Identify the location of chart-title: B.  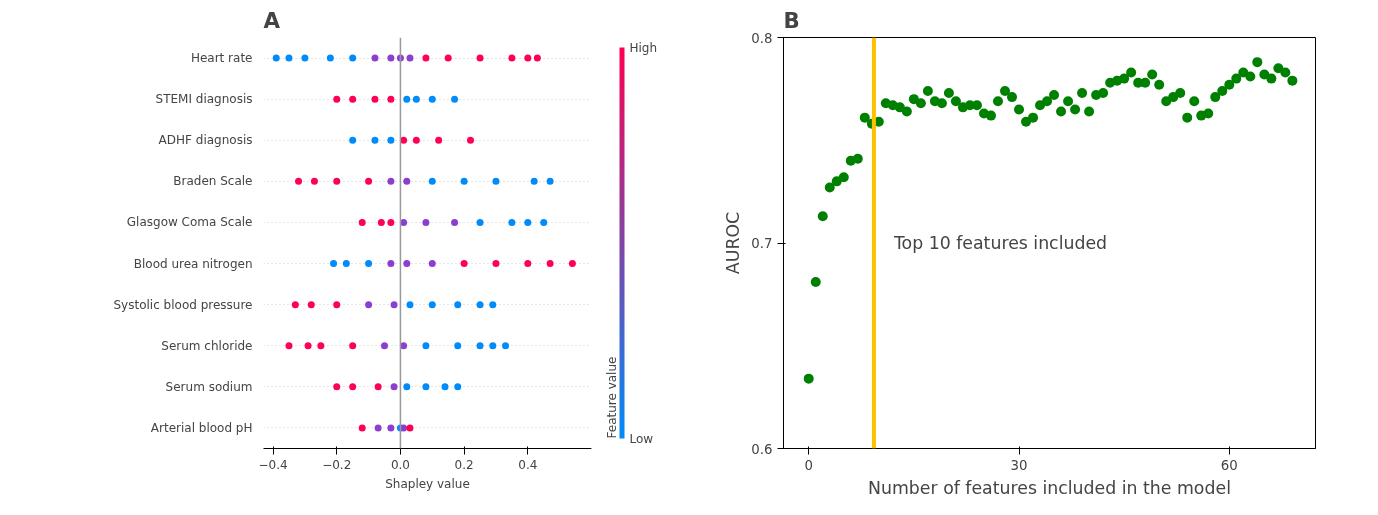
(791, 20).